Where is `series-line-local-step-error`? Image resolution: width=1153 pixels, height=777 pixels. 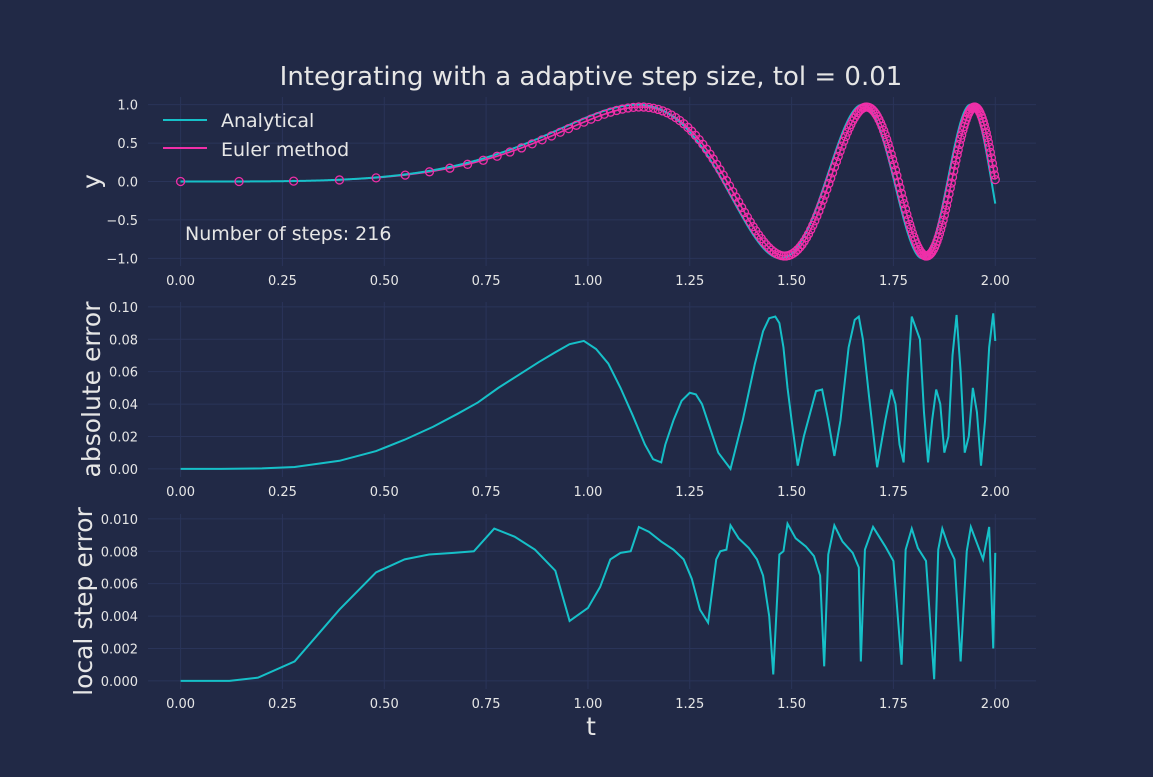
series-line-local-step-error is located at coordinates (588, 601).